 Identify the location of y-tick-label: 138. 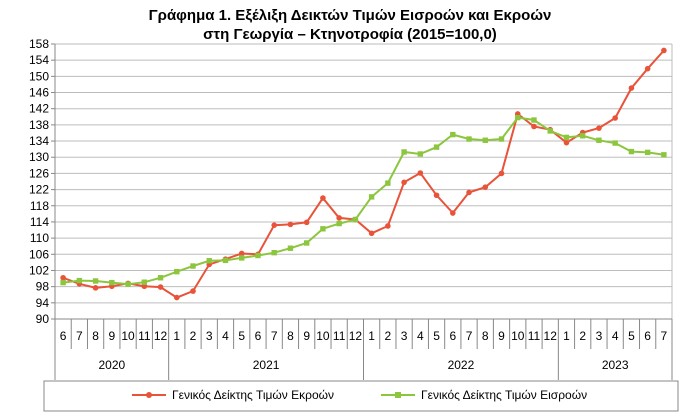
(39, 125).